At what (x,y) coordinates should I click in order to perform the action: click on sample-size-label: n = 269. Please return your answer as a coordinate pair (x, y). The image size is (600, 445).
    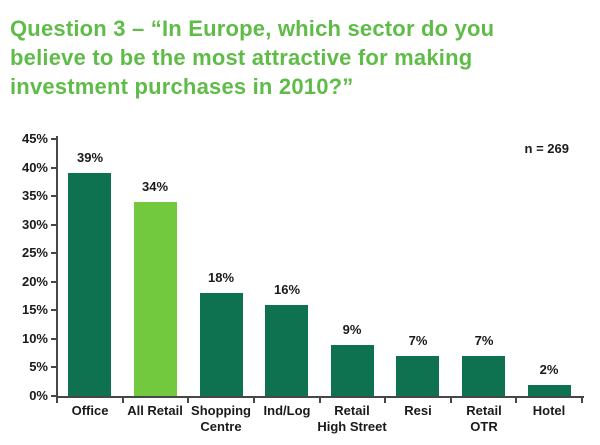
    Looking at the image, I should click on (546, 148).